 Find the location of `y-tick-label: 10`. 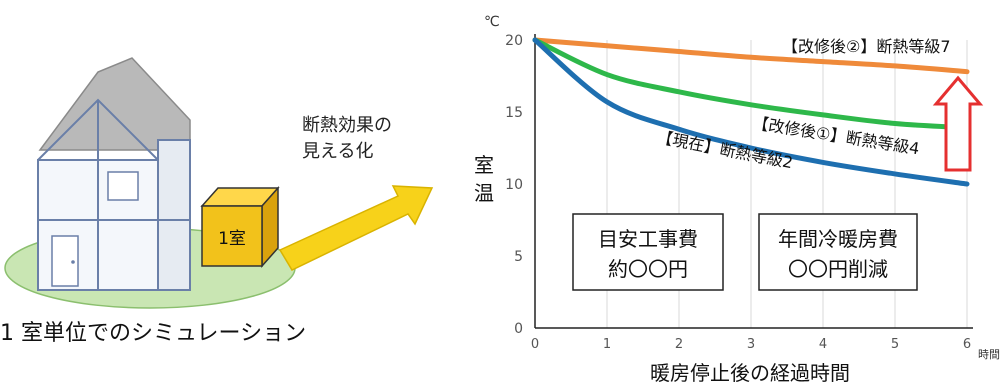

y-tick-label: 10 is located at coordinates (514, 185).